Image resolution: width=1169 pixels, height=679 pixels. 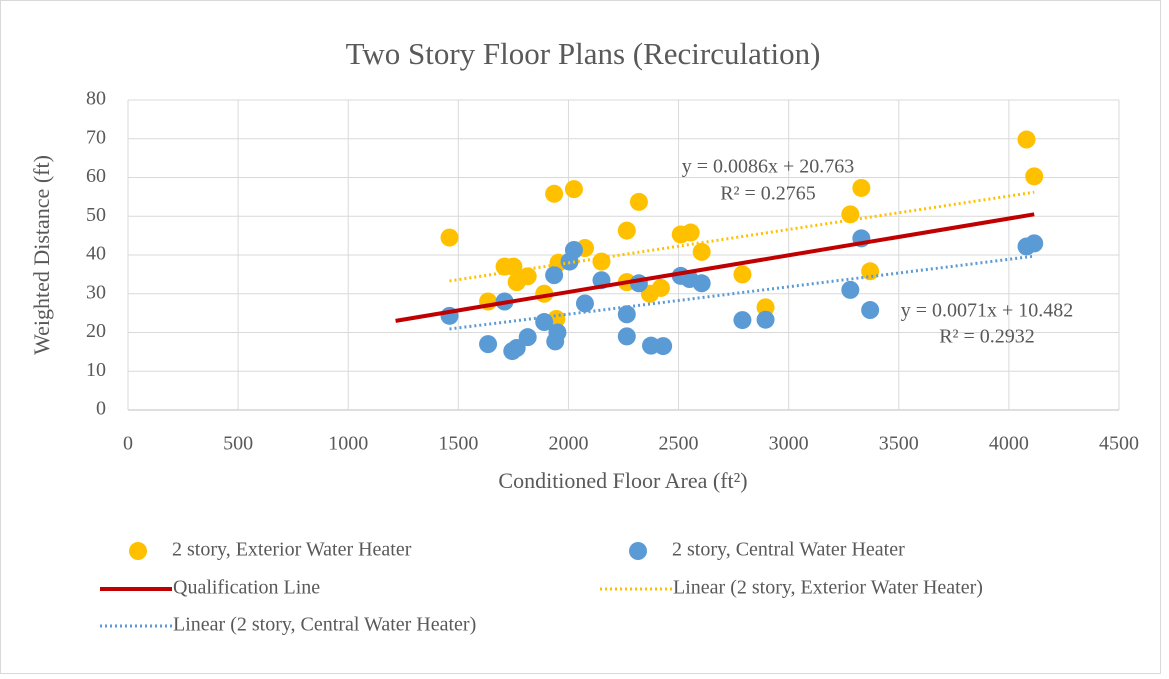 What do you see at coordinates (96, 99) in the screenshot?
I see `y-tick-label: 80` at bounding box center [96, 99].